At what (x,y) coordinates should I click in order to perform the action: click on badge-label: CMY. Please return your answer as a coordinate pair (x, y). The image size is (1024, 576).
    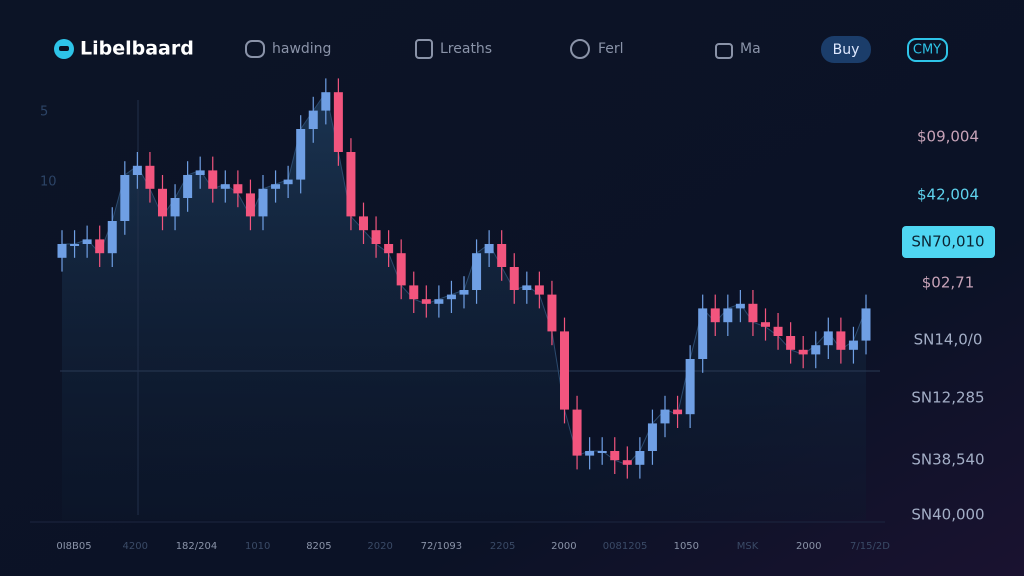
    Looking at the image, I should click on (927, 50).